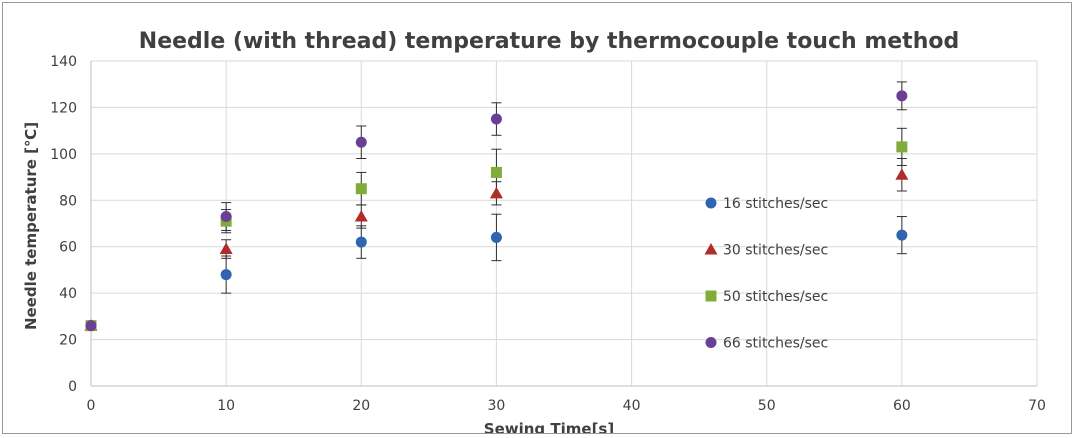  What do you see at coordinates (775, 297) in the screenshot?
I see `legend-label-3: 50 stitches/sec` at bounding box center [775, 297].